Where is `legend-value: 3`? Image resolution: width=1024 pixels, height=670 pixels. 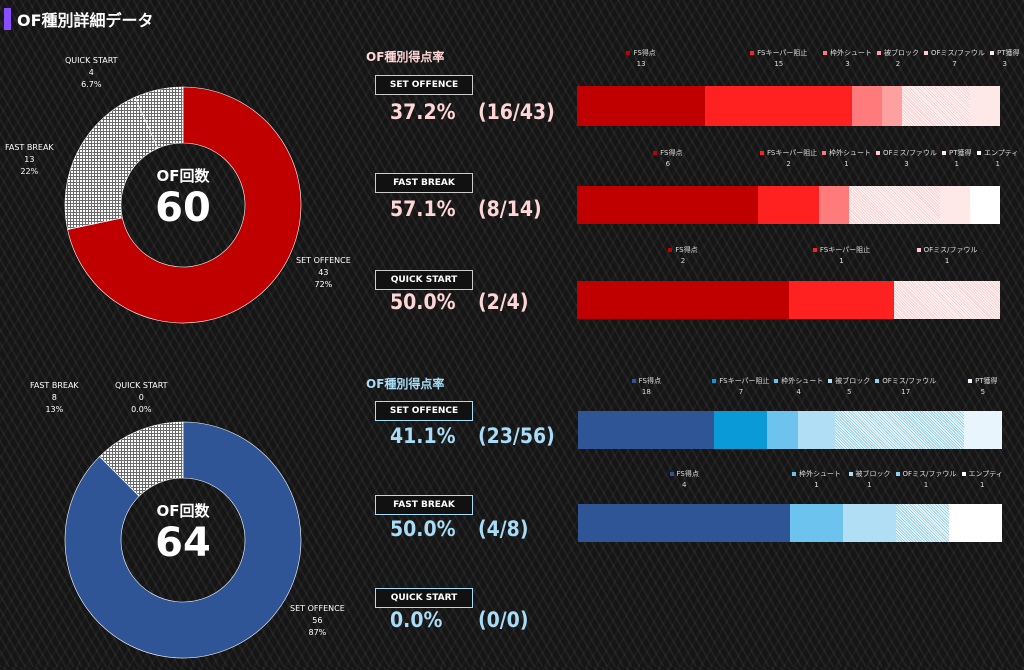 legend-value: 3 is located at coordinates (906, 164).